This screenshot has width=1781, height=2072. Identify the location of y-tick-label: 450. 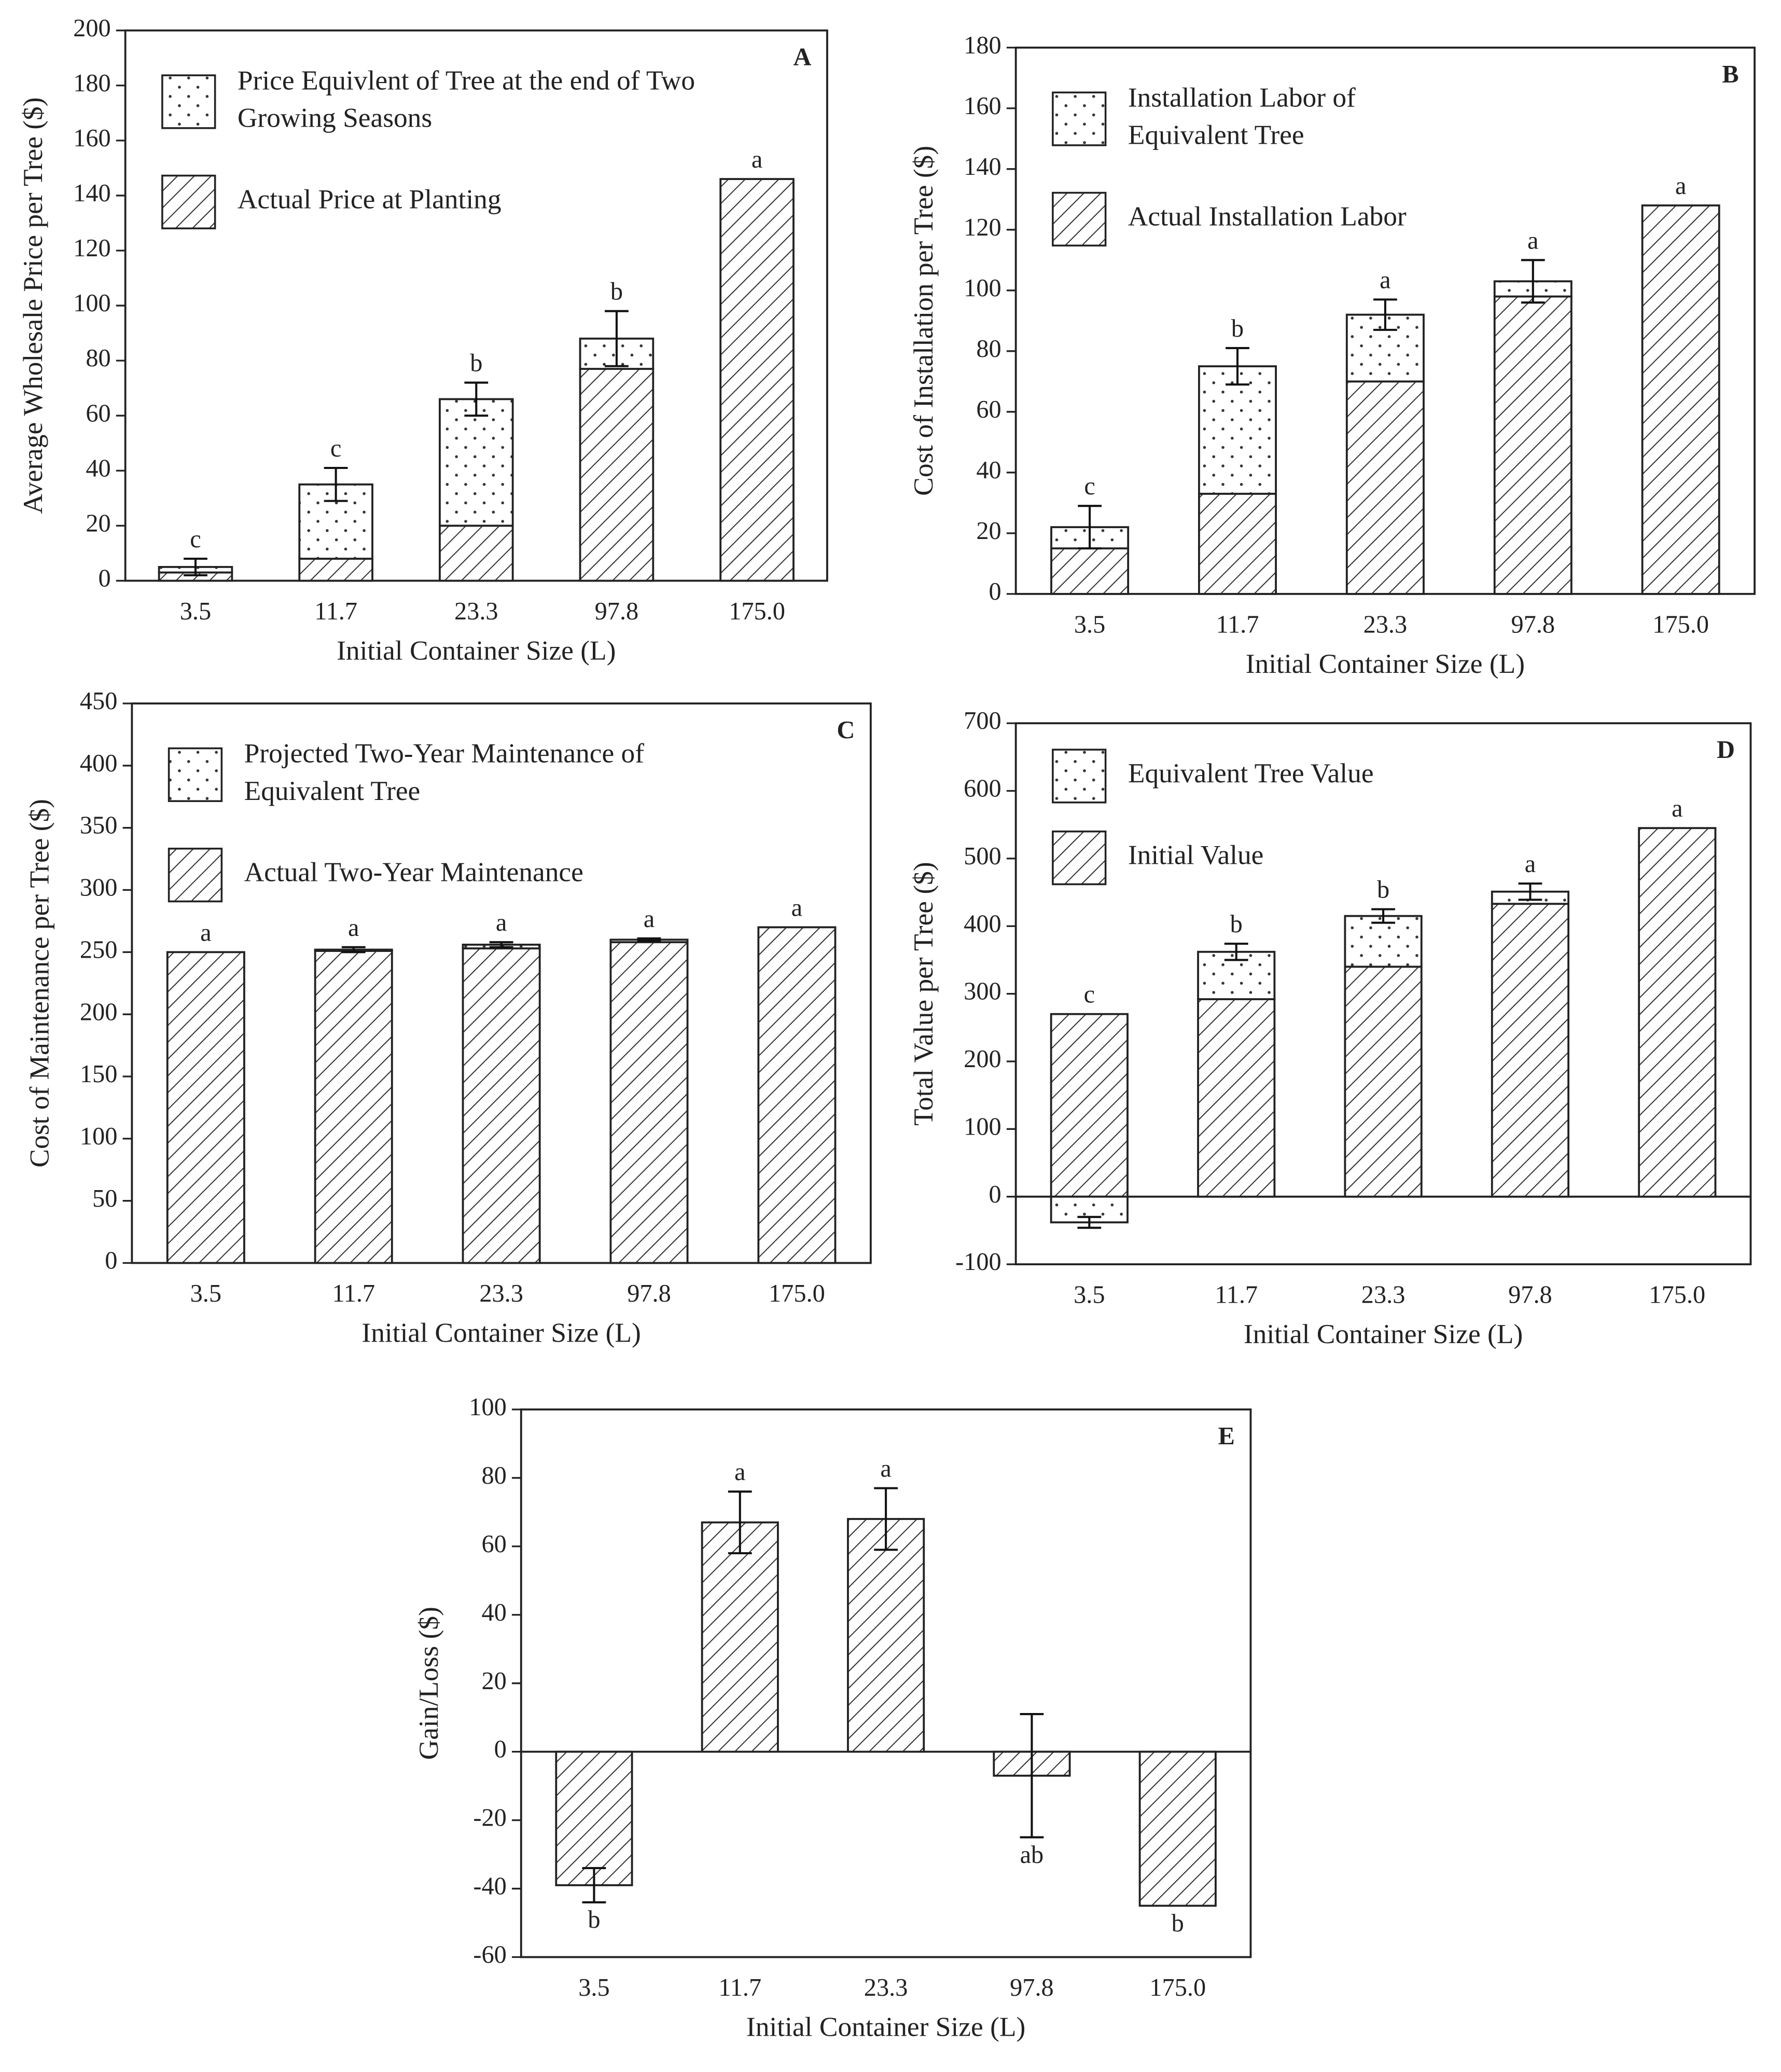
(99, 701).